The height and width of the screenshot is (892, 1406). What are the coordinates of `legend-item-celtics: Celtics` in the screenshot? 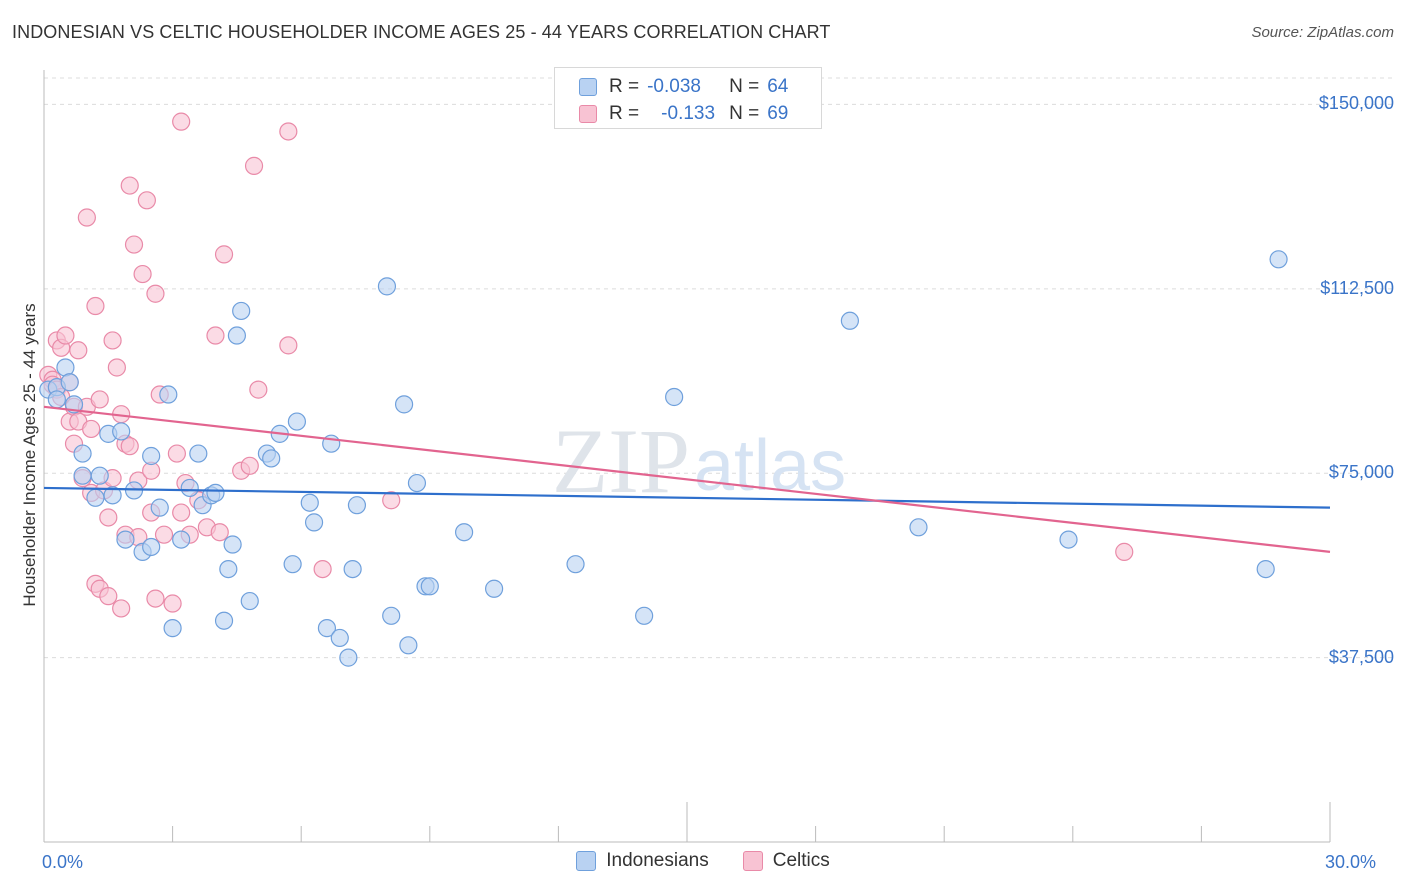 It's located at (786, 861).